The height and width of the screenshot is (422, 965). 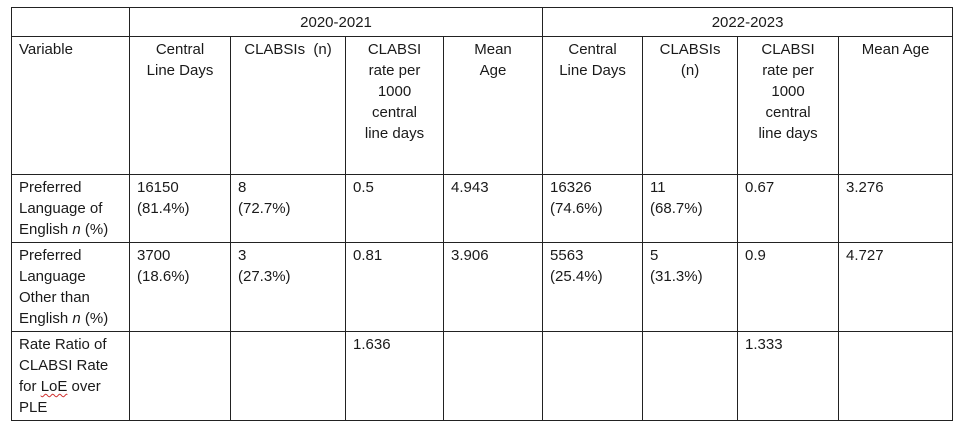 What do you see at coordinates (493, 105) in the screenshot?
I see `p1-mean-age-header: Mean Age` at bounding box center [493, 105].